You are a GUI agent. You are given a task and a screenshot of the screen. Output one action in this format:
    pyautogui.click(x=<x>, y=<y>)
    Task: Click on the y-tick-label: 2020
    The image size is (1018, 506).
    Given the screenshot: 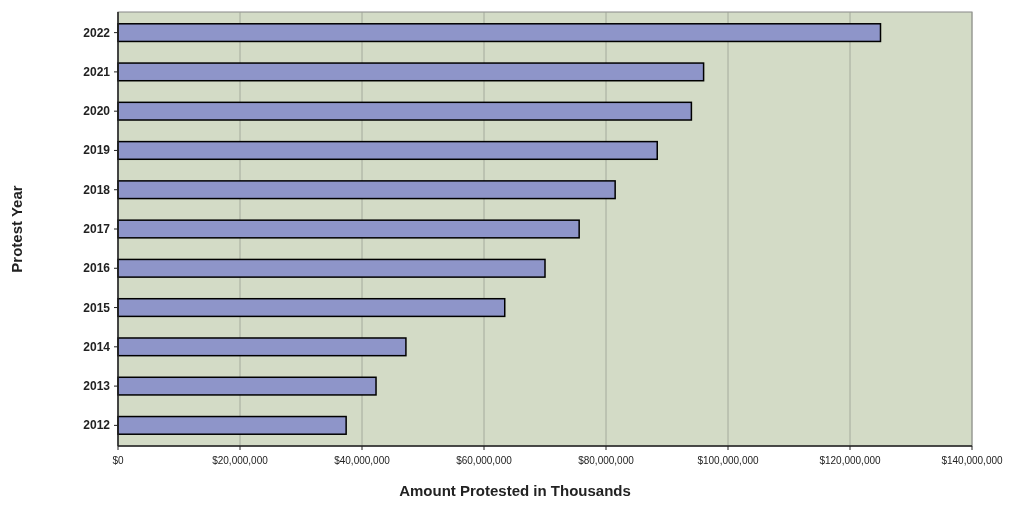 What is the action you would take?
    pyautogui.click(x=97, y=111)
    